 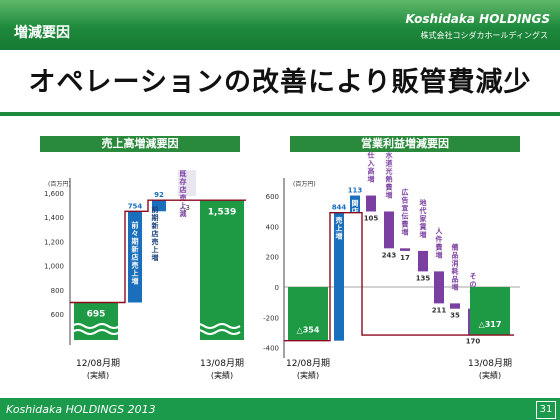 I want to click on bar-category-profit: 水道光熱費増, so click(x=389, y=174).